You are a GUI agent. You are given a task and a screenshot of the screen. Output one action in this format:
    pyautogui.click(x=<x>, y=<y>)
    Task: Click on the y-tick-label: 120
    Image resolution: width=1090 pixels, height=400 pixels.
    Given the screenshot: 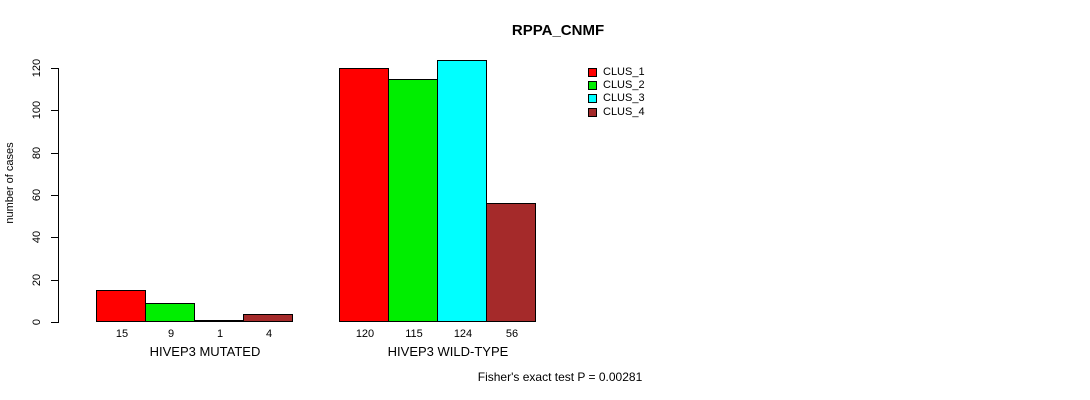 What is the action you would take?
    pyautogui.click(x=37, y=68)
    